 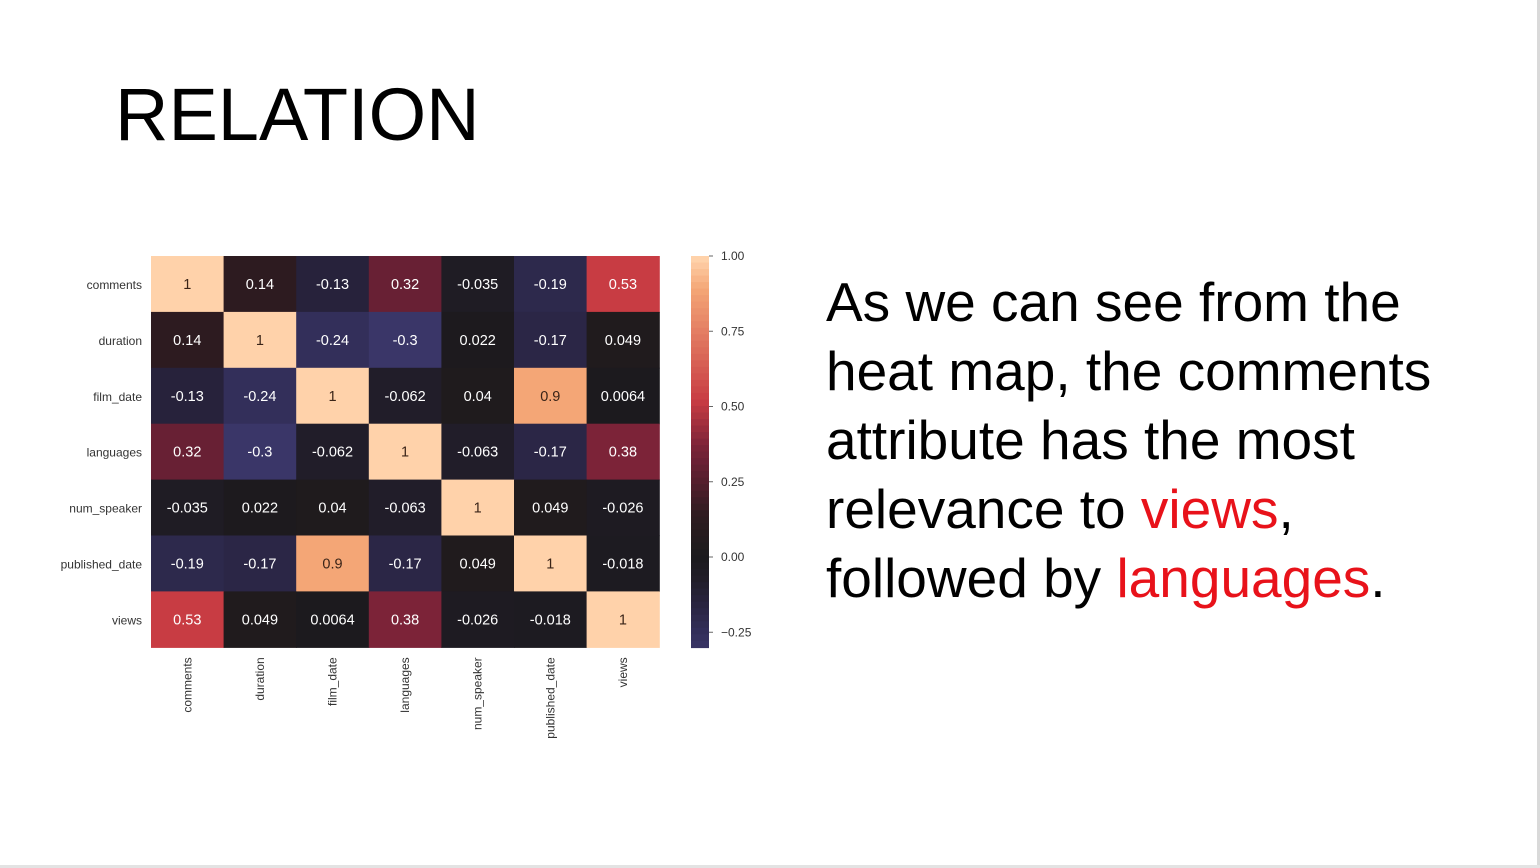 I want to click on heatmap-cell-r1-c2, so click(x=333, y=340).